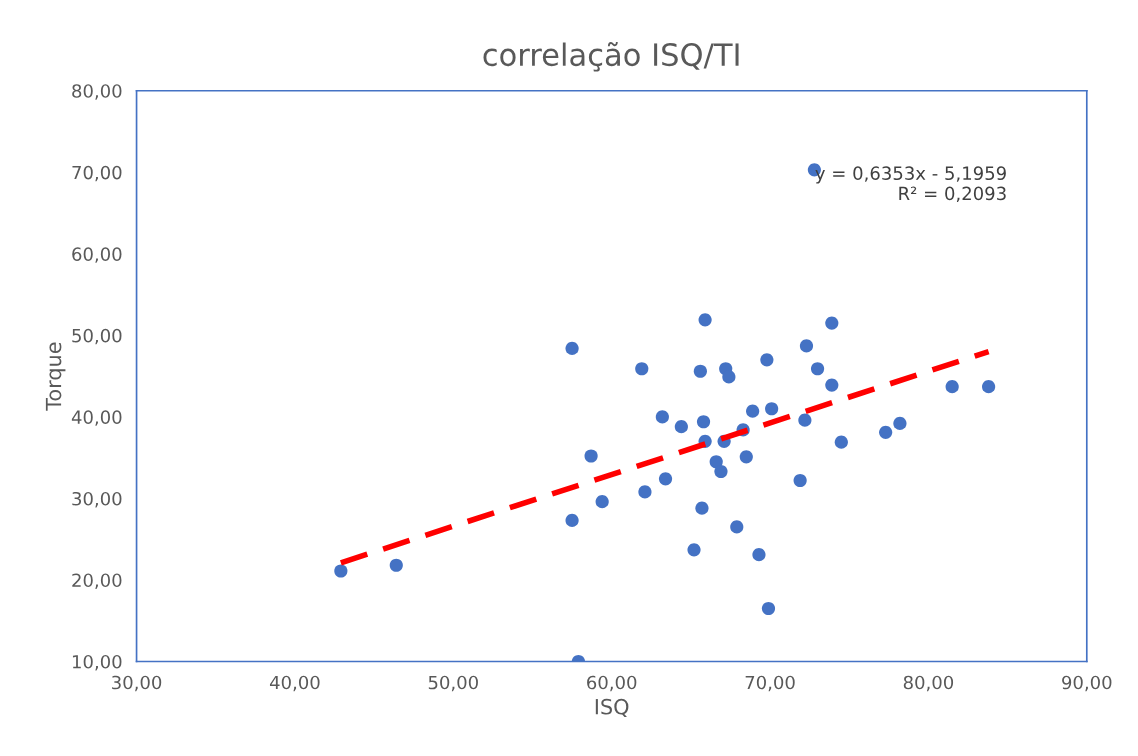  I want to click on y-tick-label: 30,00, so click(97, 499).